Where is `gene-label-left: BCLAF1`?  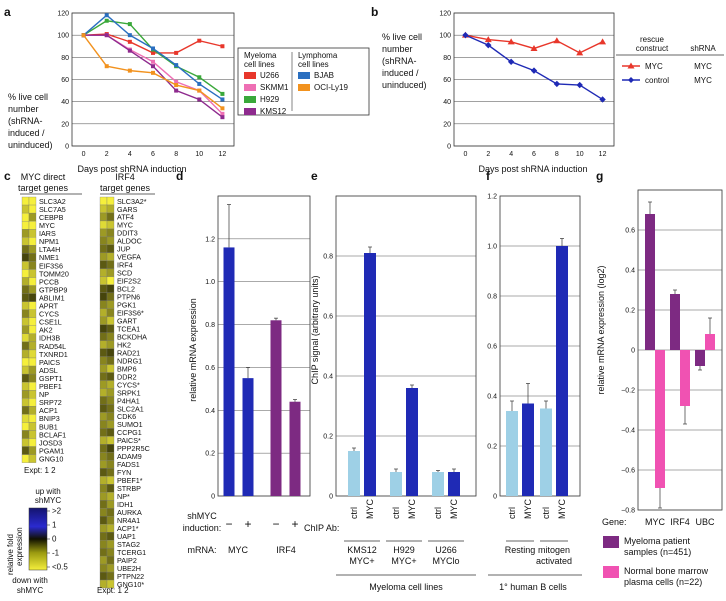 gene-label-left: BCLAF1 is located at coordinates (52, 434).